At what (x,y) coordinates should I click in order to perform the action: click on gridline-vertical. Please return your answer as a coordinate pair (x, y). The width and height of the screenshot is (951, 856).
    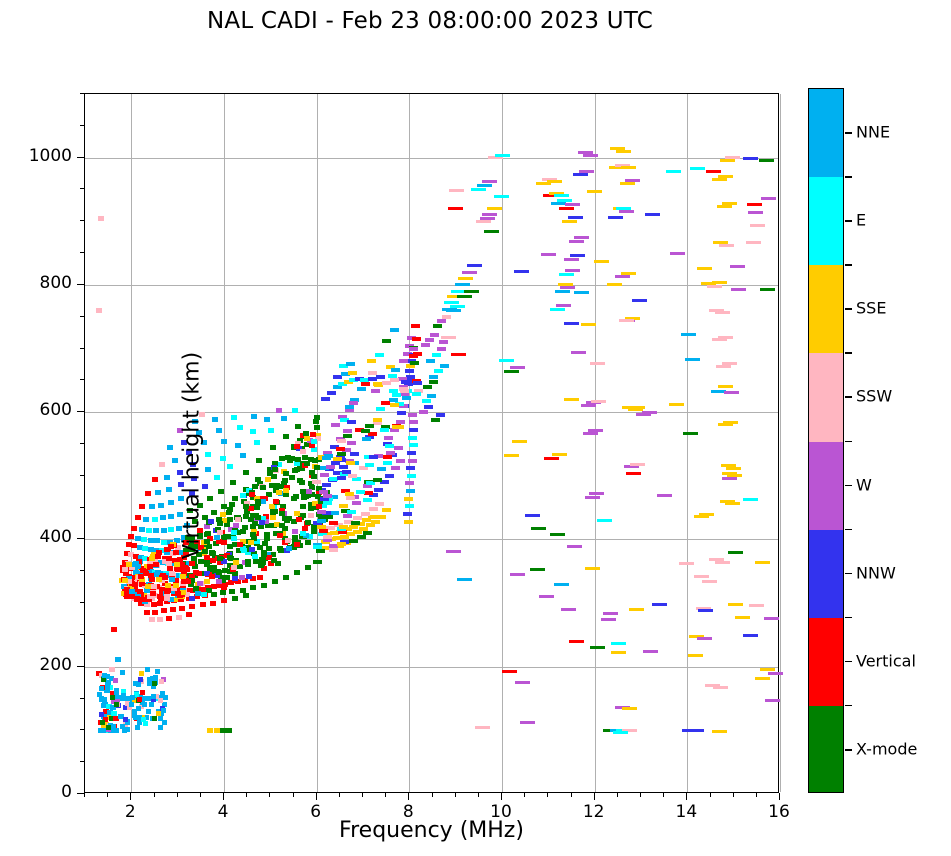
    Looking at the image, I should click on (317, 443).